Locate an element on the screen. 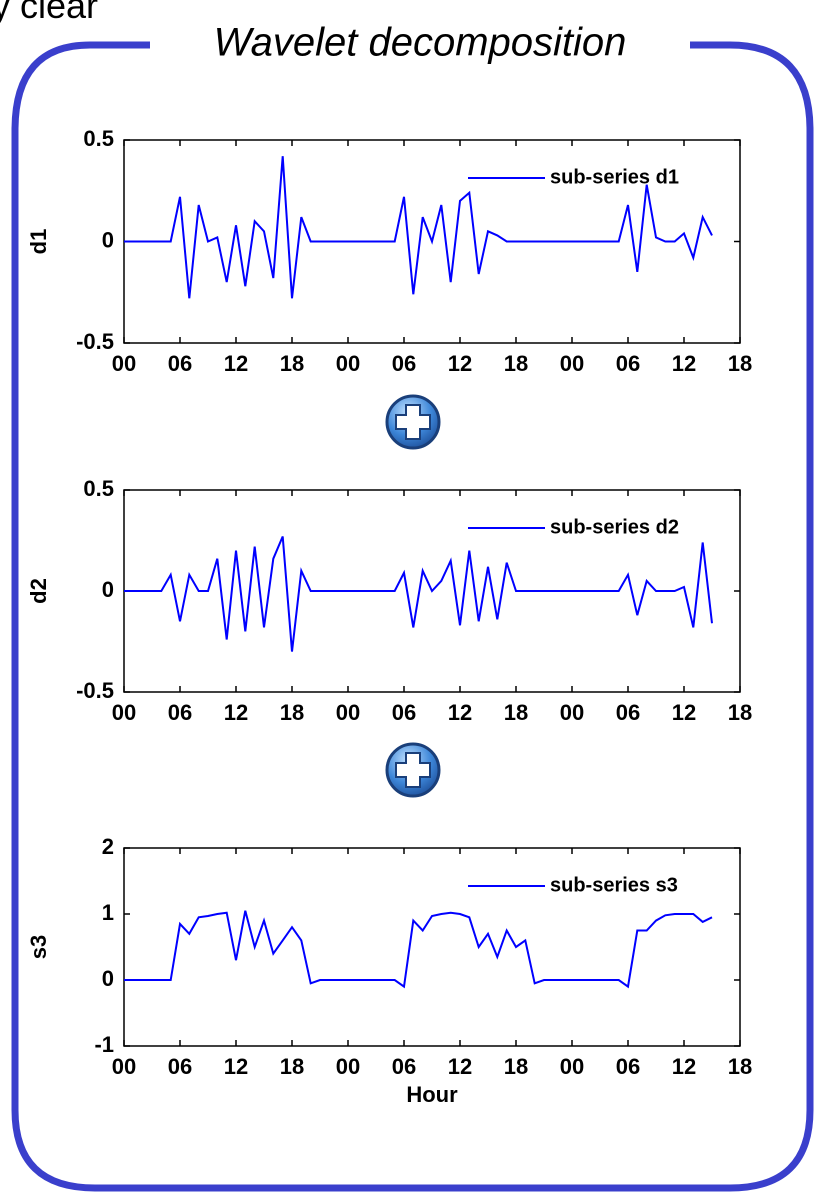  cropped-text: y clear is located at coordinates (49, 13).